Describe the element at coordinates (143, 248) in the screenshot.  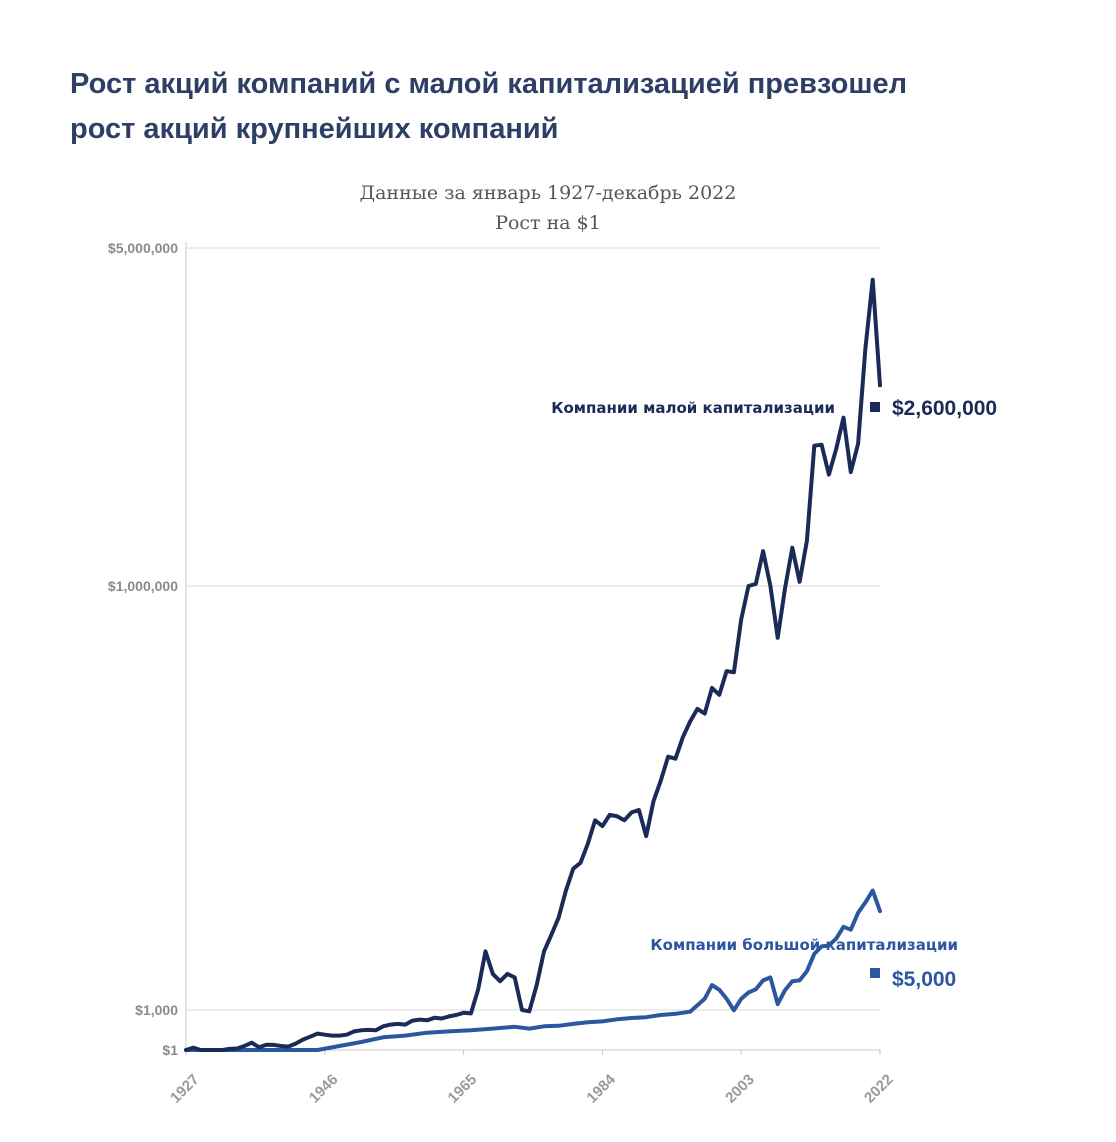
I see `y-tick-label: $5,000,000` at that location.